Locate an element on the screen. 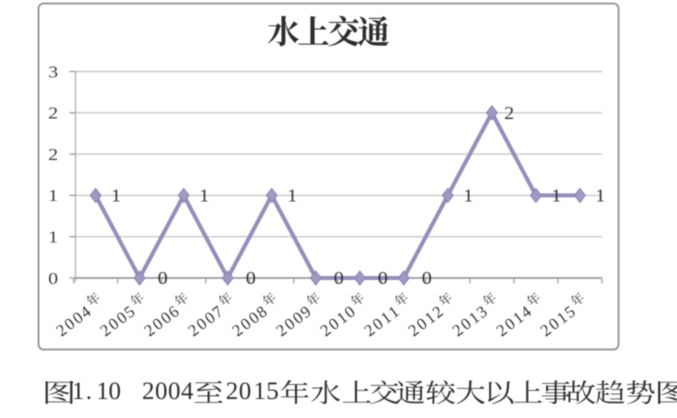 The width and height of the screenshot is (677, 418). svg-text: 4 is located at coordinates (187, 391).